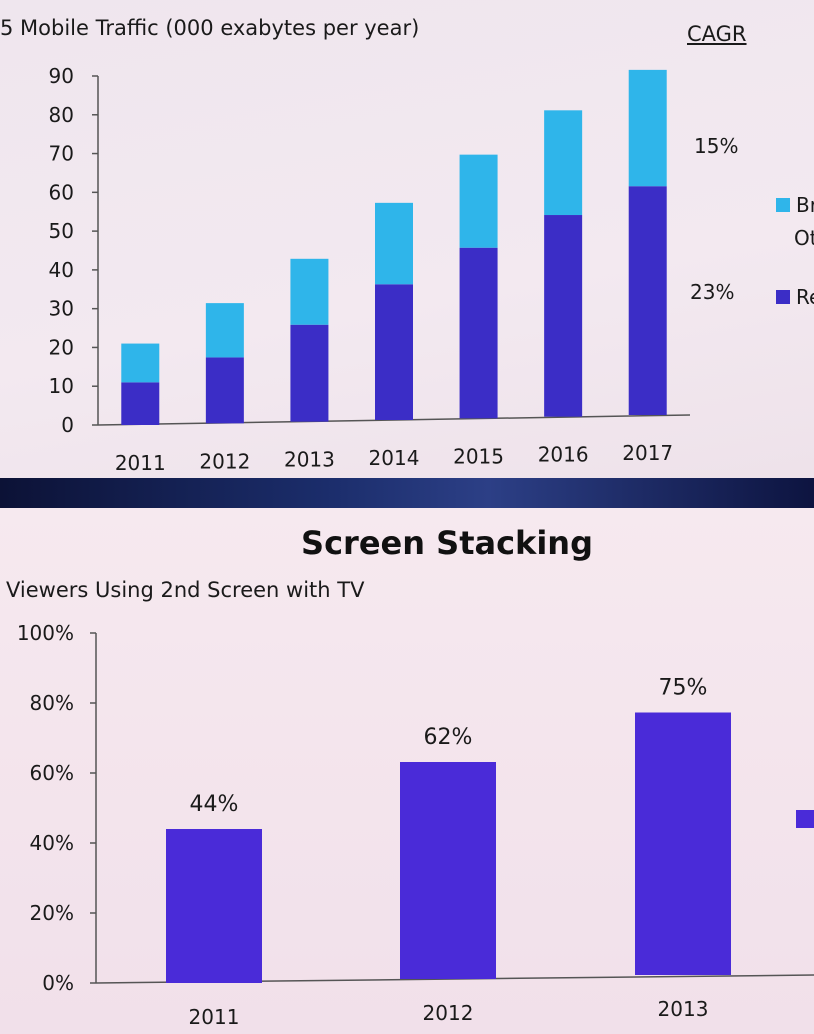 This screenshot has width=814, height=1034. Describe the element at coordinates (210, 28) in the screenshot. I see `top-chart-title: 5 Mobile Traffic (000 exabytes per year)` at that location.